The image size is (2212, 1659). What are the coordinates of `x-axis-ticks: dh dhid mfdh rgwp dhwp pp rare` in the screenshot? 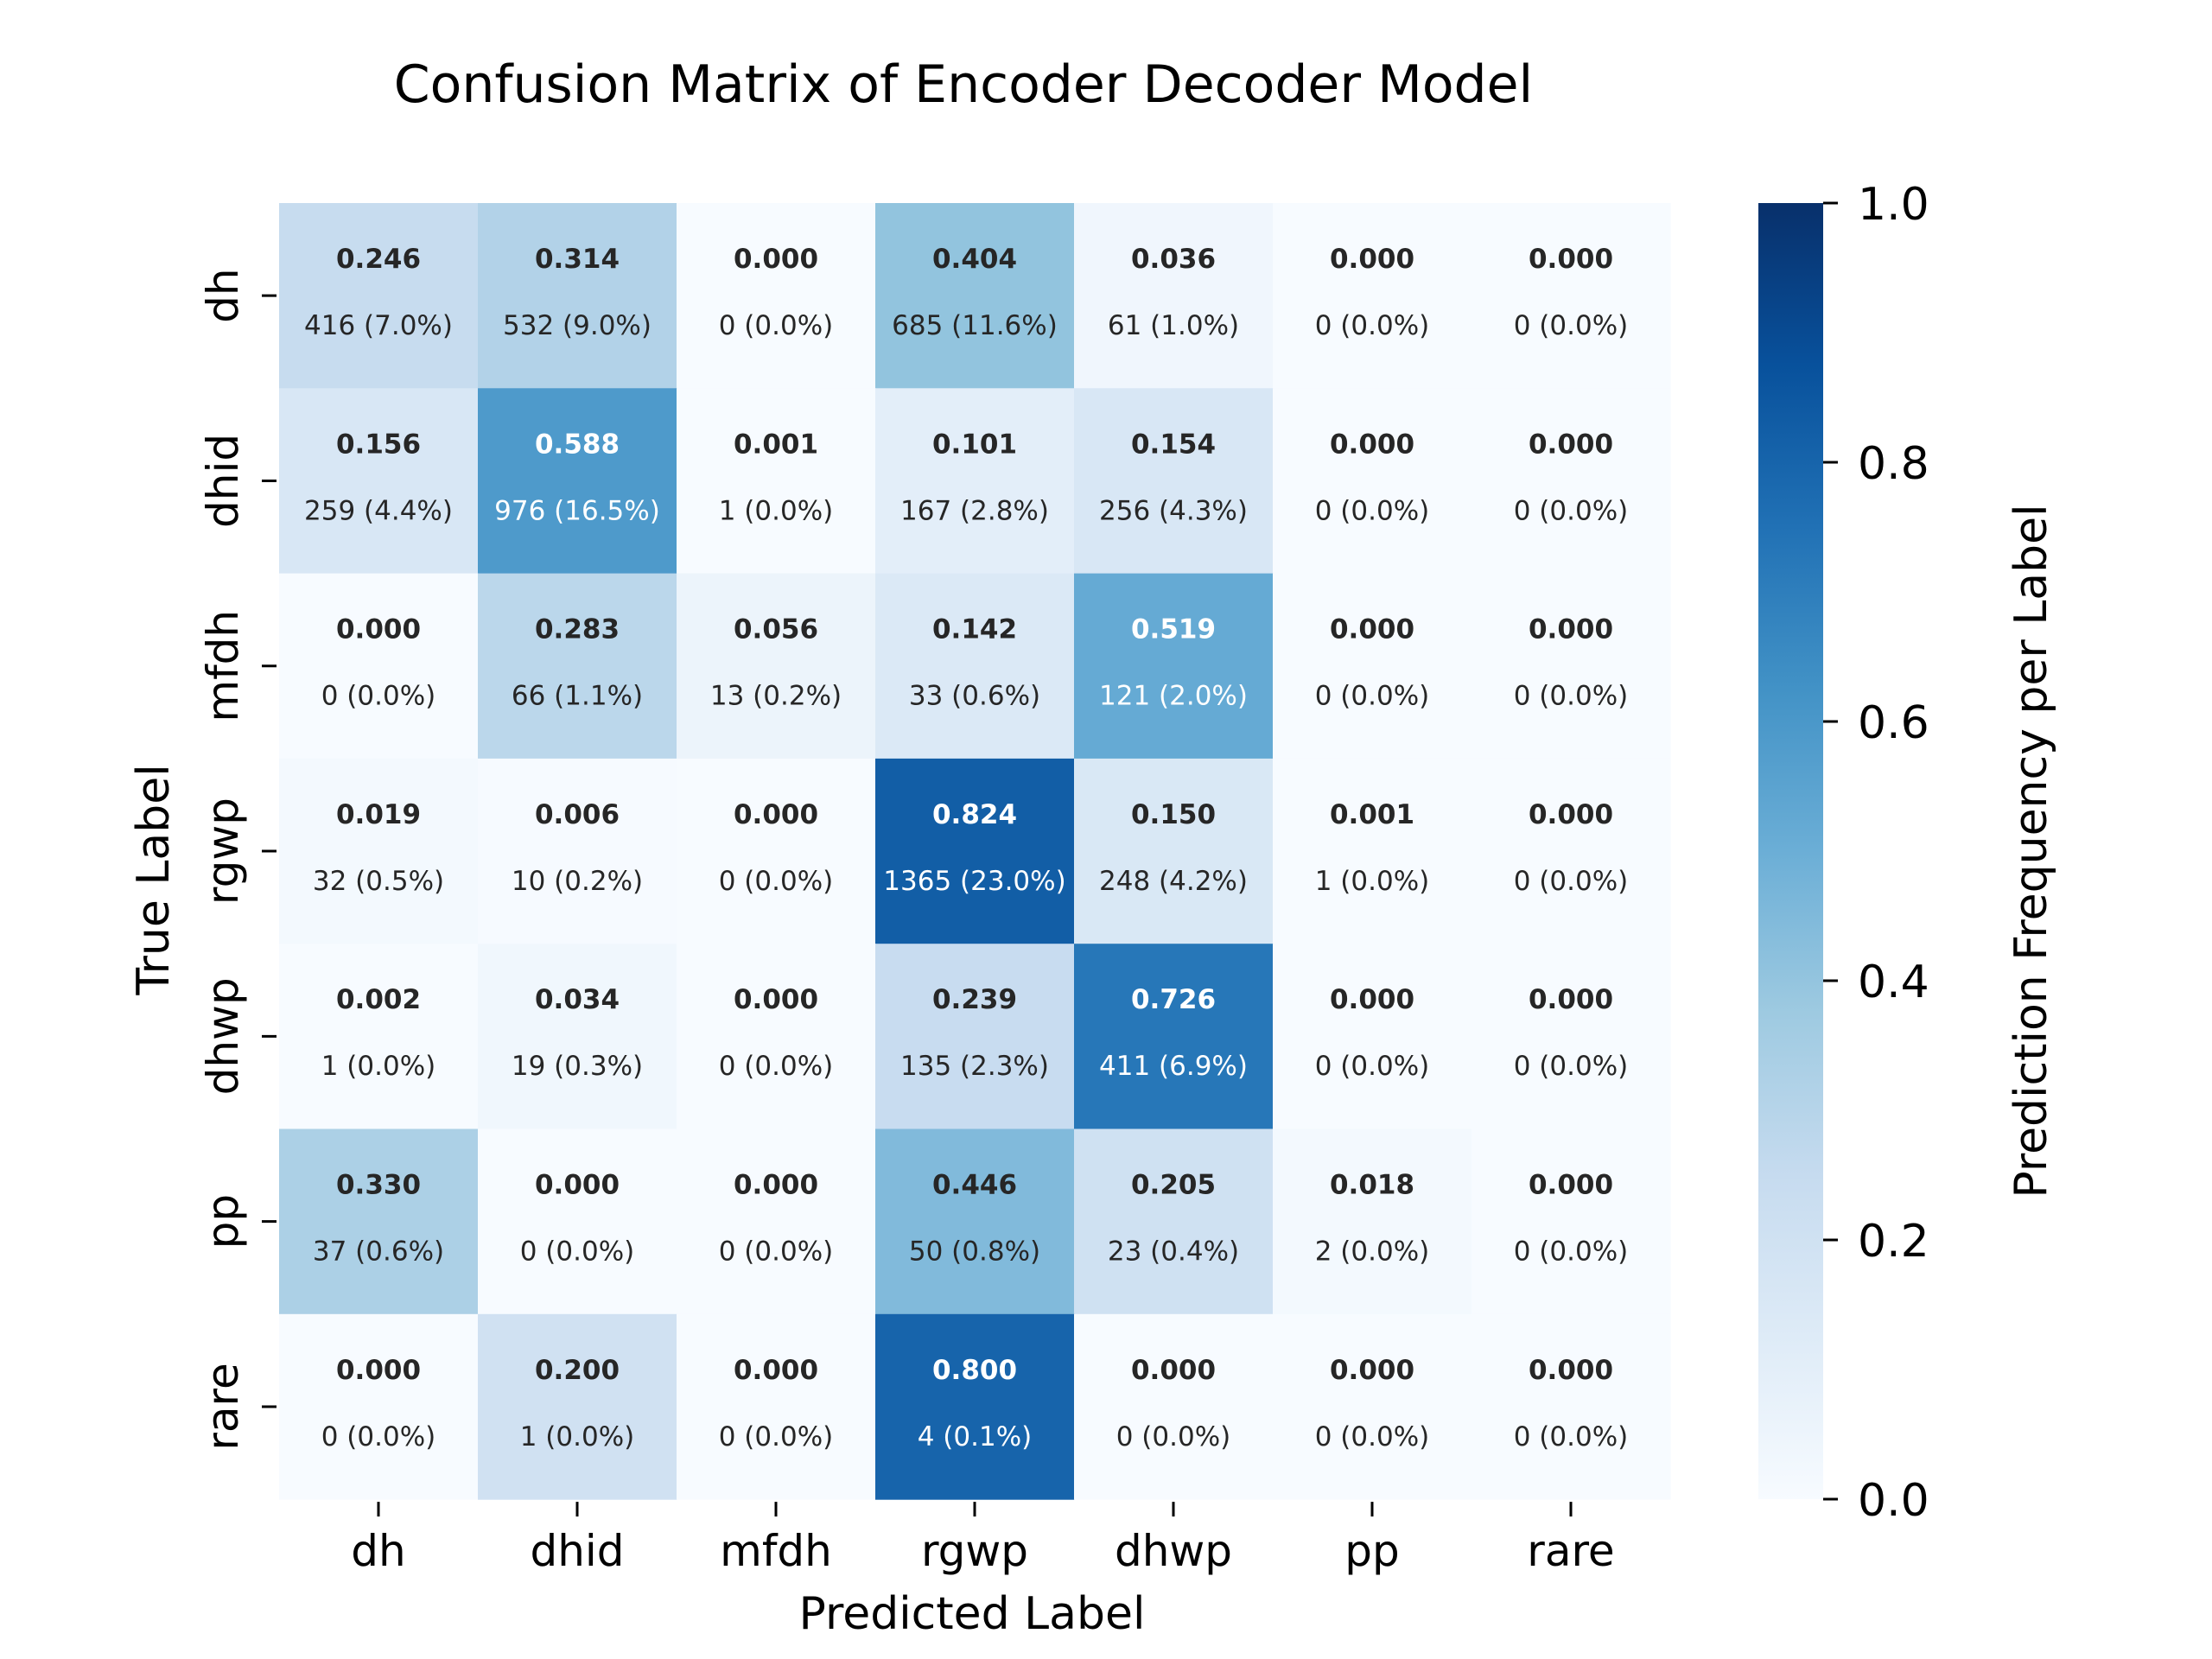 It's located at (983, 1539).